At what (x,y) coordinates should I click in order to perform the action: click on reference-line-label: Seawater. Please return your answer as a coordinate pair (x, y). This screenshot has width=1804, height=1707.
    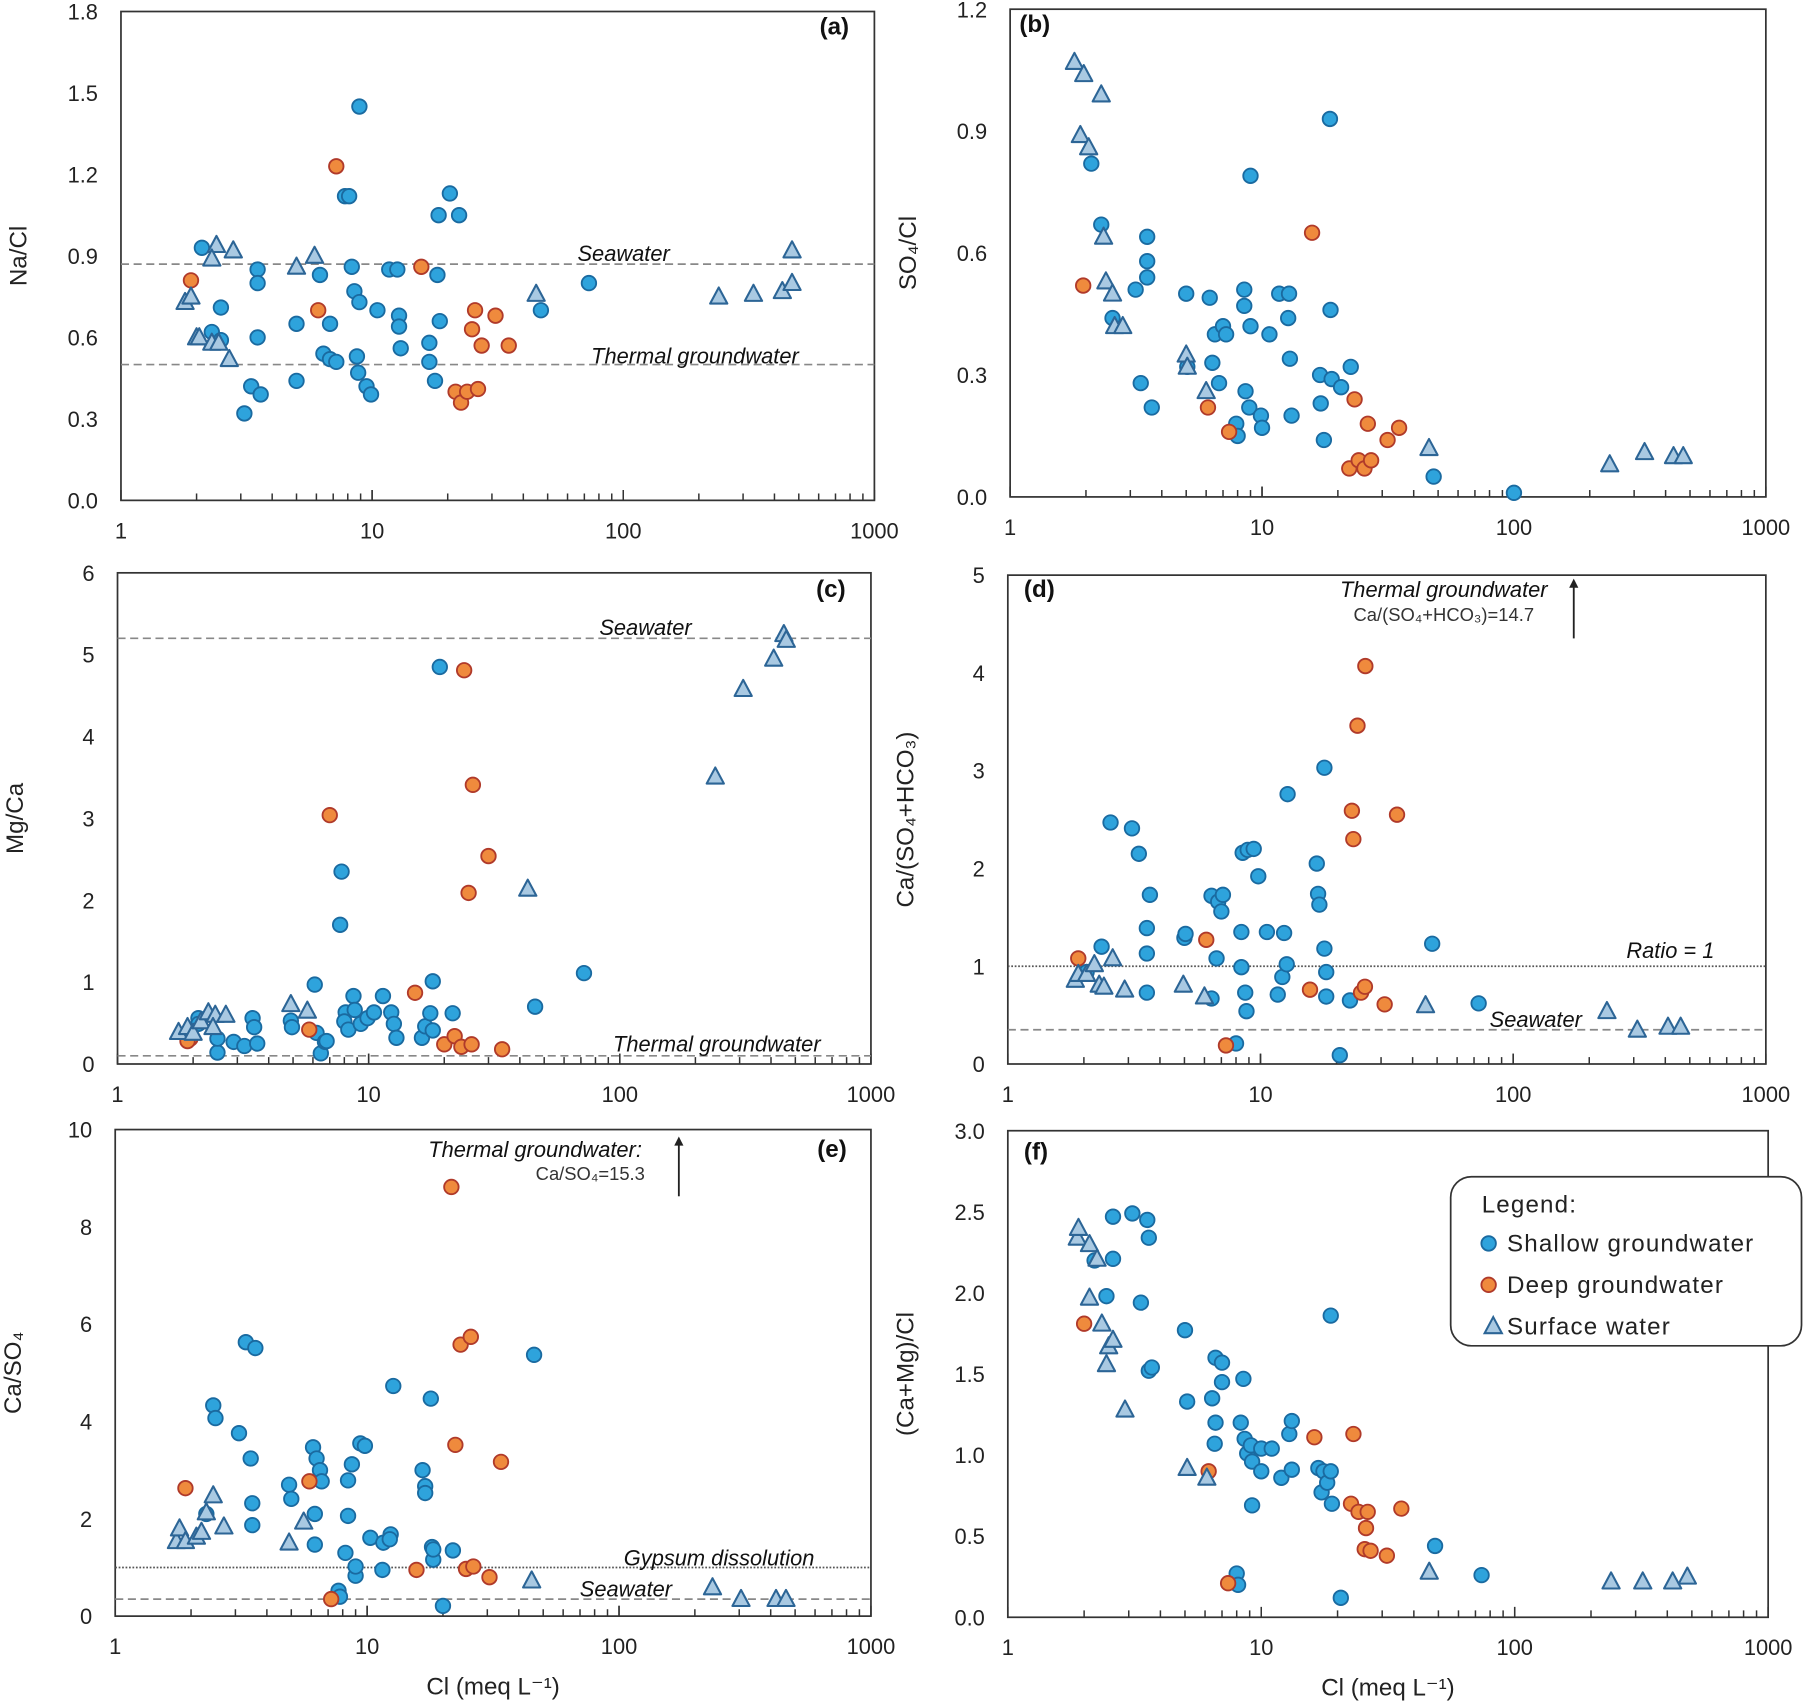
    Looking at the image, I should click on (646, 627).